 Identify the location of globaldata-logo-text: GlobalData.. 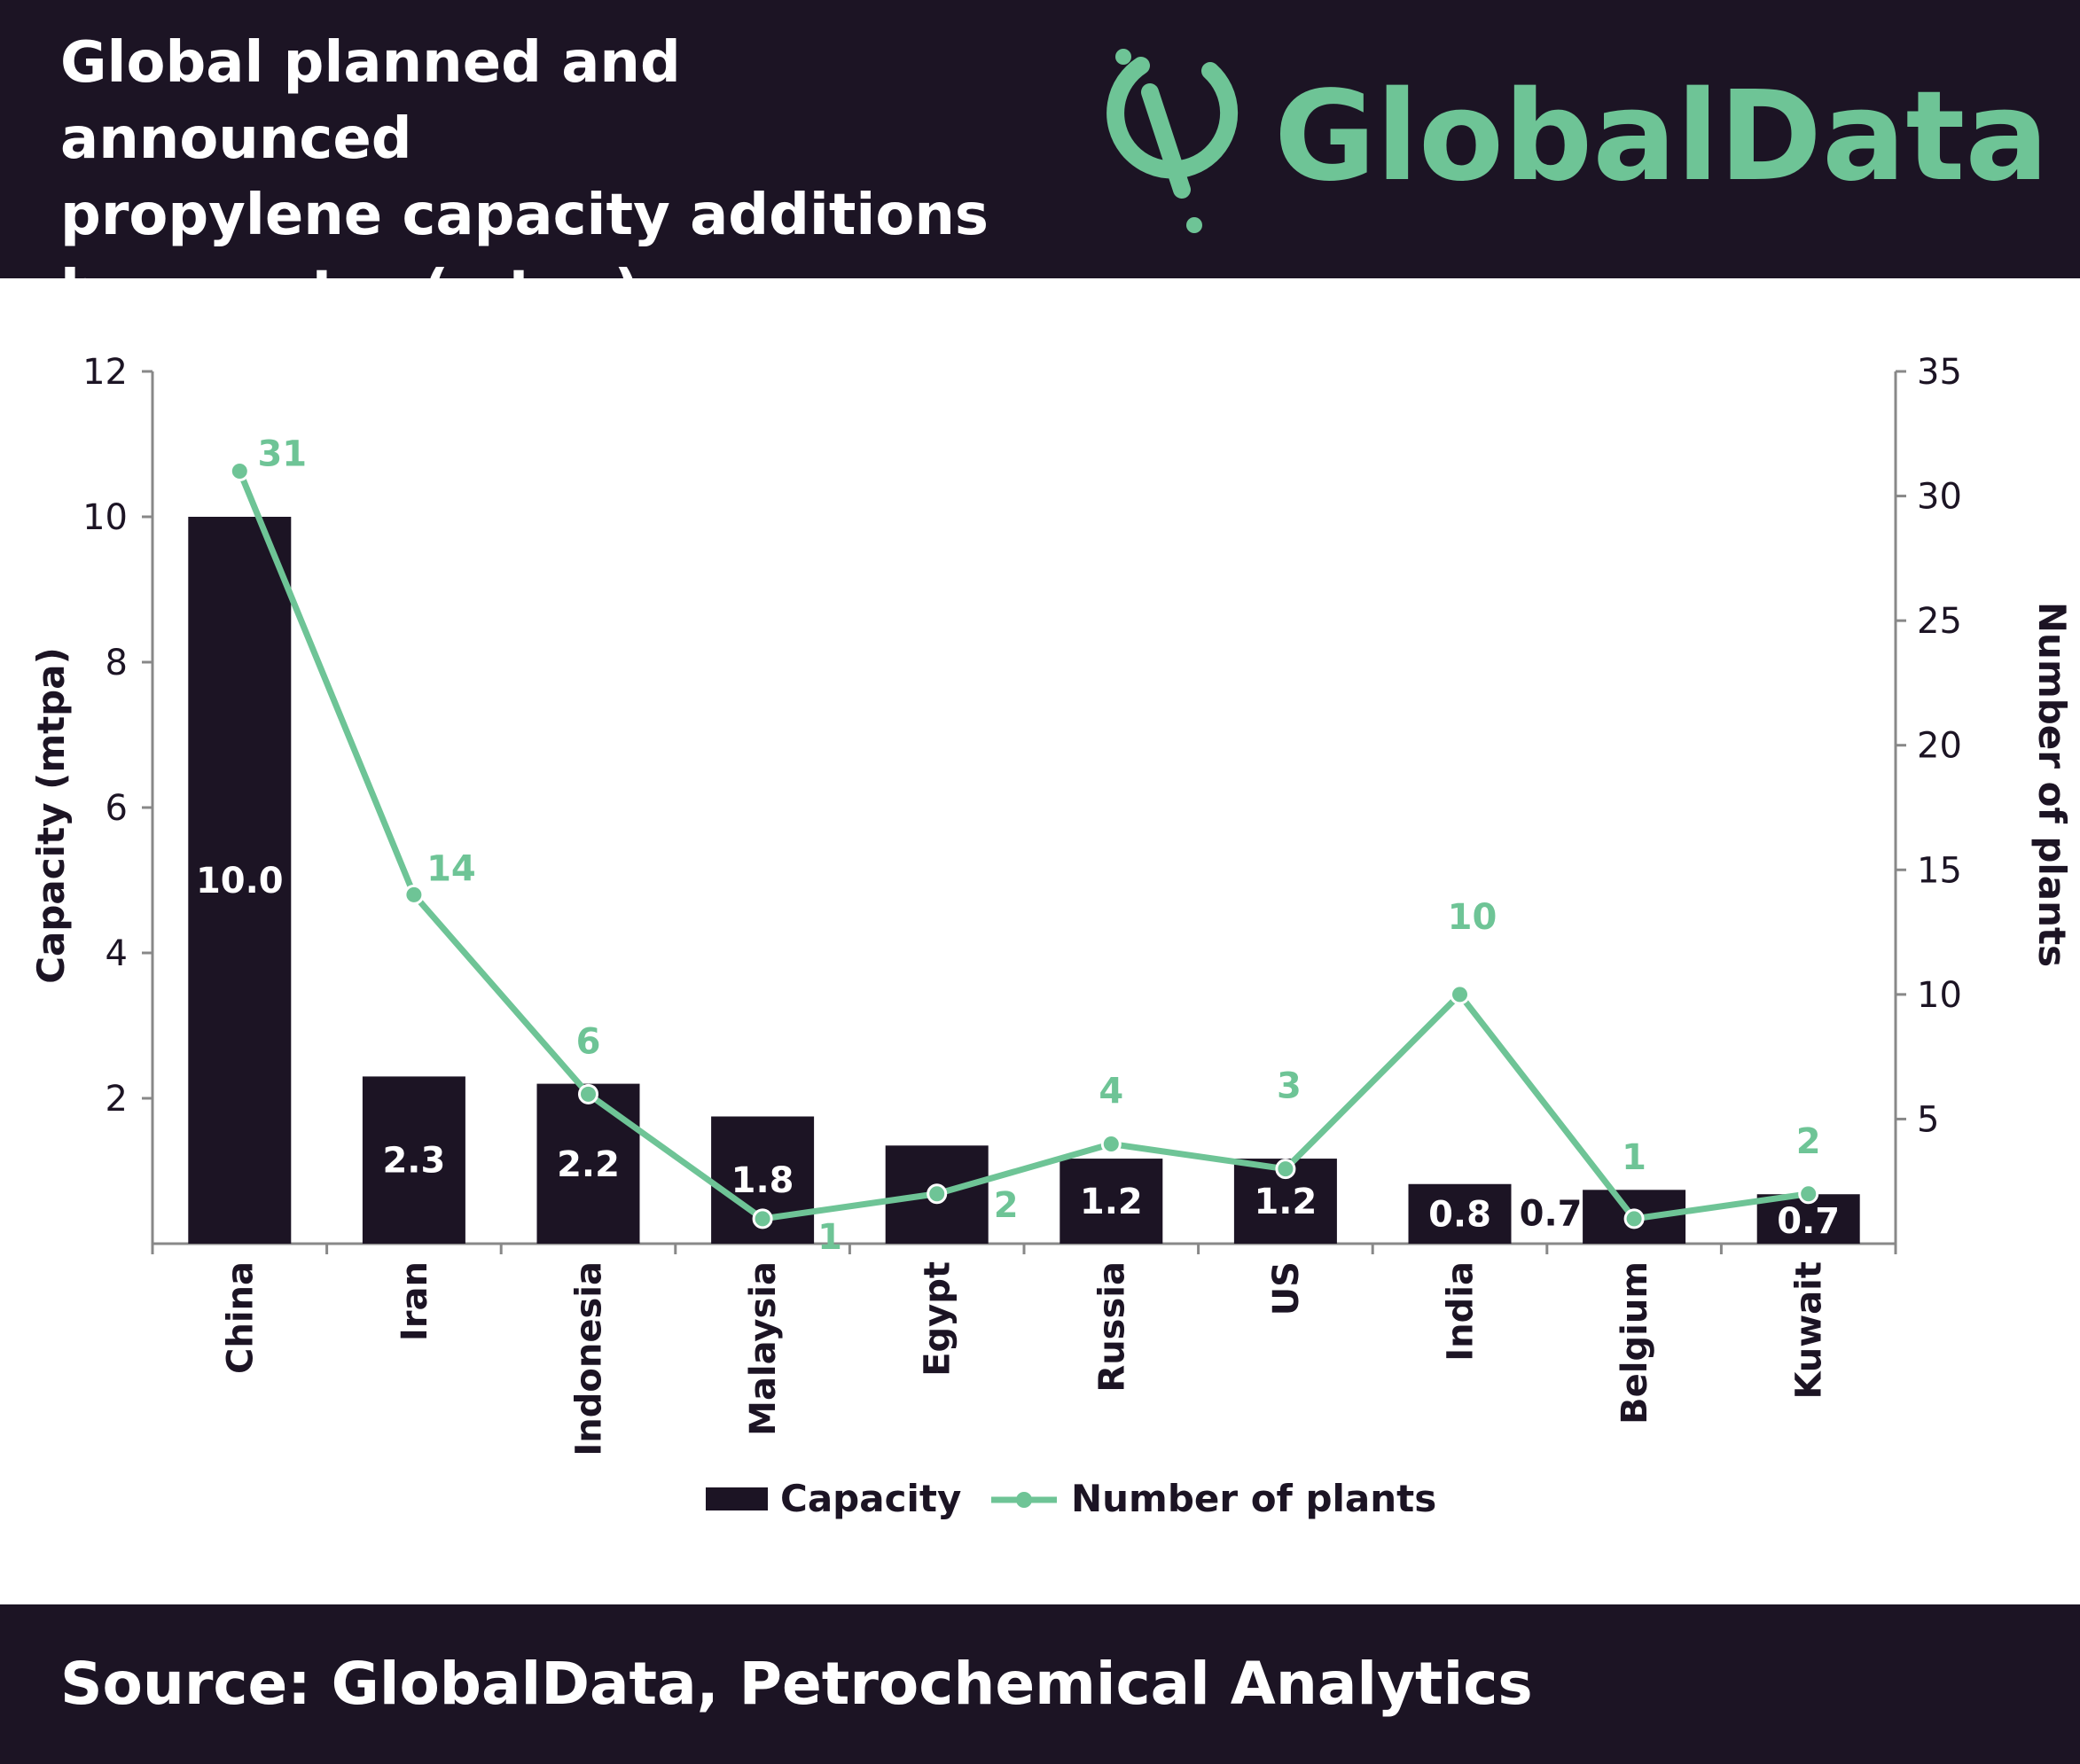
(1663, 137).